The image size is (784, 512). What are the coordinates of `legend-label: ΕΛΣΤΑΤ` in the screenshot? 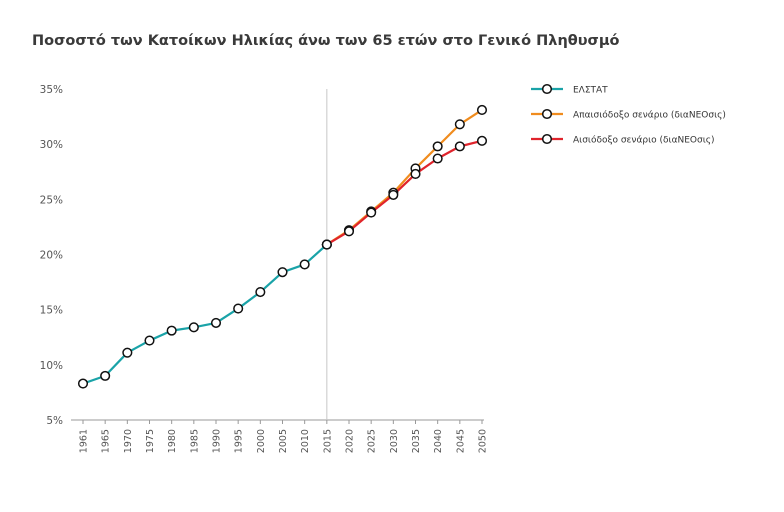 It's located at (590, 91).